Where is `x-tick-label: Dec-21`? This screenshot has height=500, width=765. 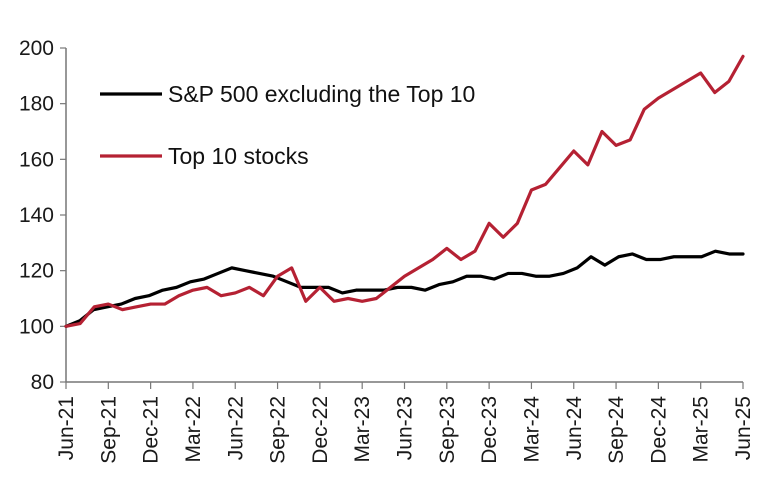 x-tick-label: Dec-21 is located at coordinates (151, 430).